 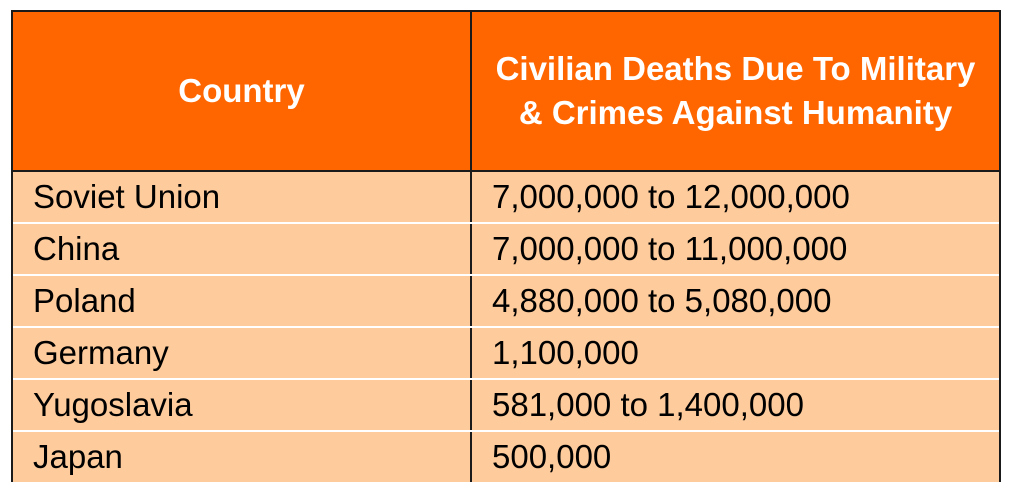 I want to click on table-row: Soviet Union 7,000,000 to 12,000,000, so click(x=506, y=197).